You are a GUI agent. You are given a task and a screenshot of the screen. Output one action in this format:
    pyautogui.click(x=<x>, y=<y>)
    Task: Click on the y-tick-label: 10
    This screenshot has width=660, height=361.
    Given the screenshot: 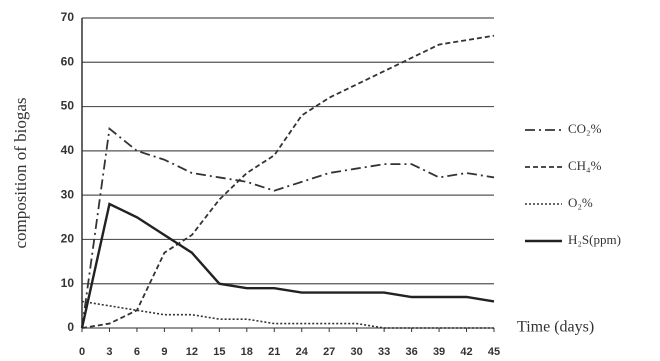 What is the action you would take?
    pyautogui.click(x=68, y=283)
    